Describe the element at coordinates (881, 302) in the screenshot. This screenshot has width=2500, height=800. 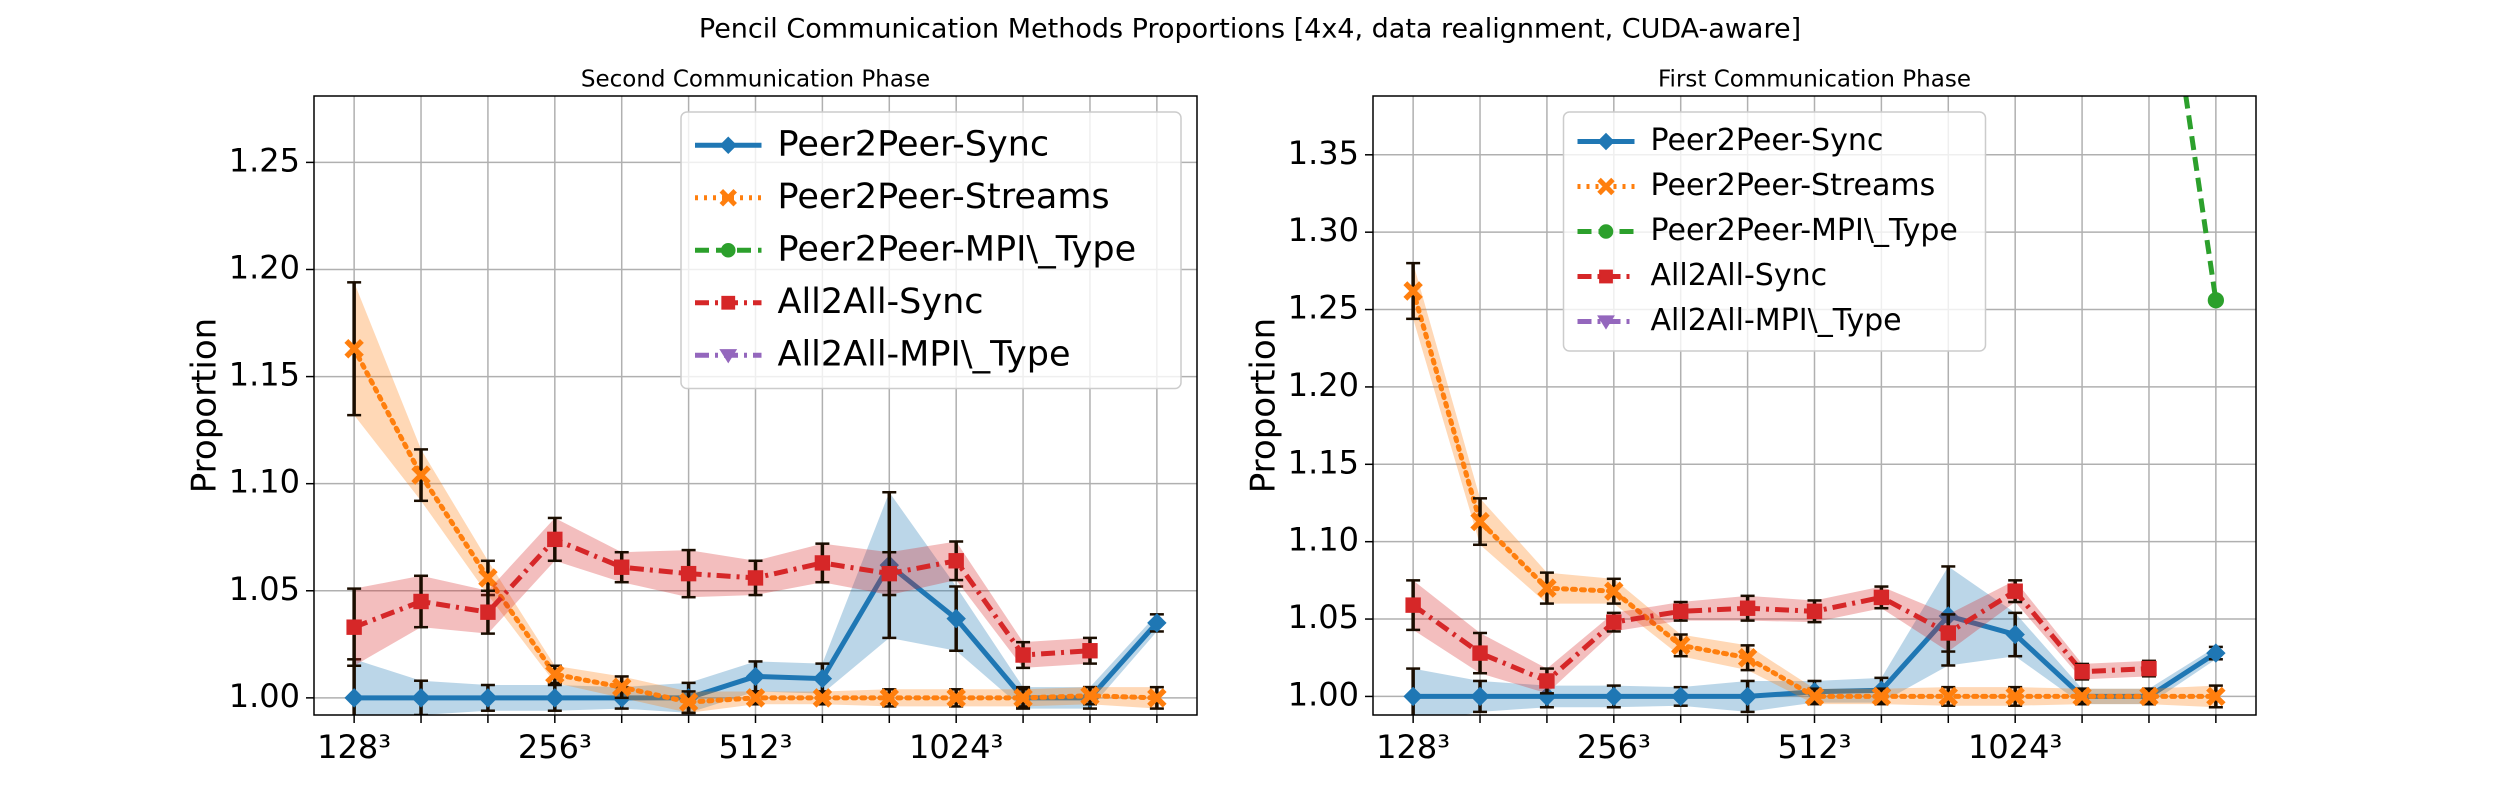
I see `legend-label: All2All-Sync` at that location.